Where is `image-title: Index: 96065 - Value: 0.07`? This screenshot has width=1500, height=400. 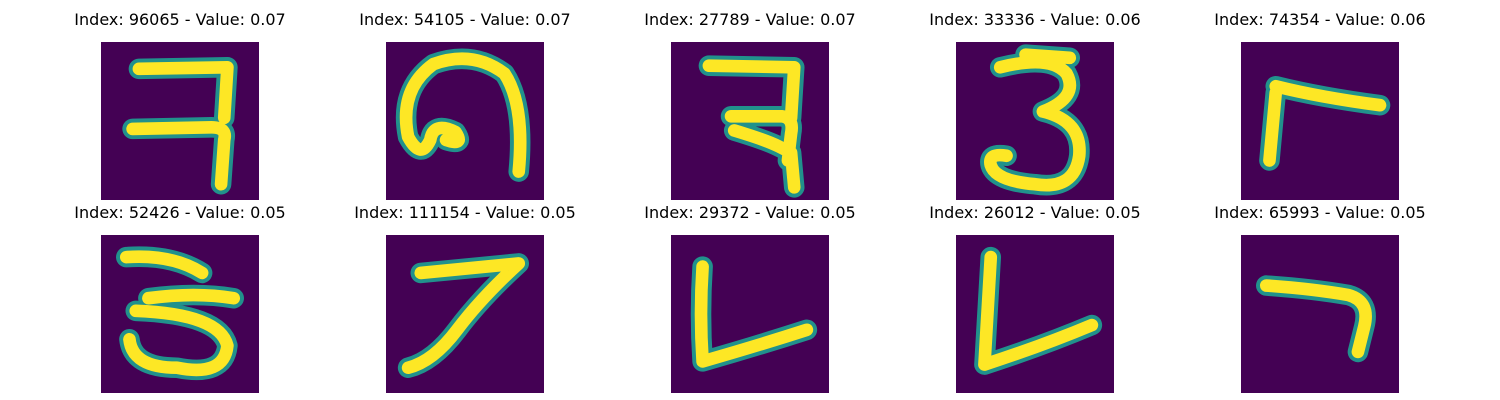 image-title: Index: 96065 - Value: 0.07 is located at coordinates (180, 19).